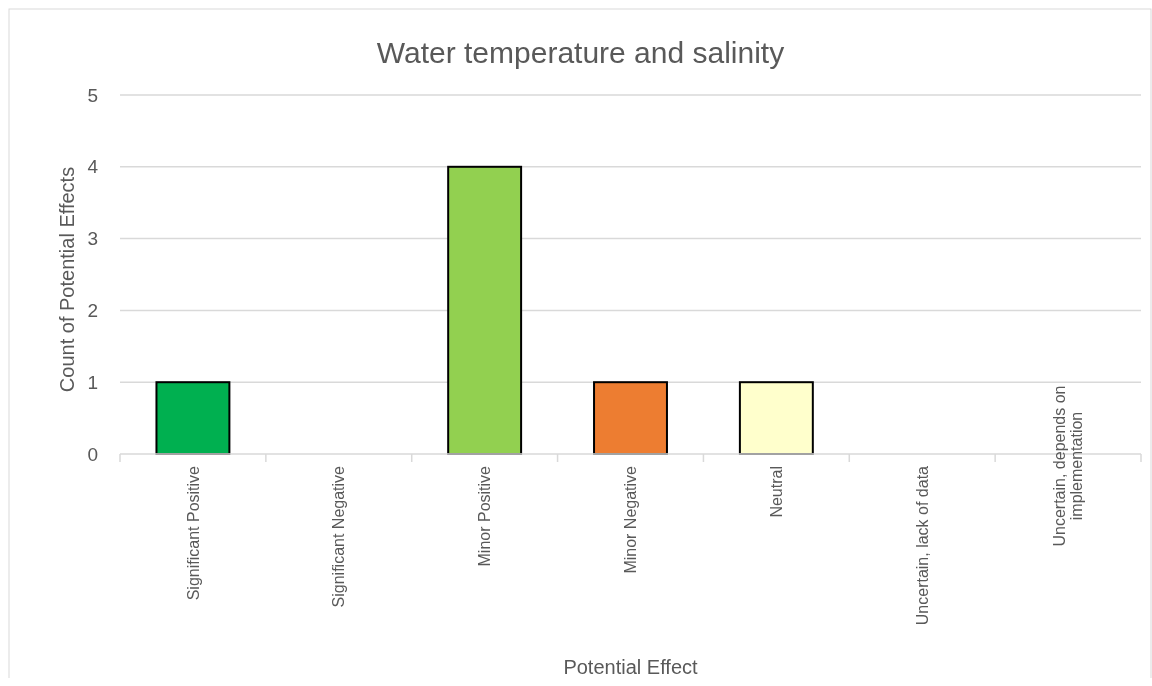 The height and width of the screenshot is (686, 1152). What do you see at coordinates (92, 95) in the screenshot?
I see `y-tick-label: 5` at bounding box center [92, 95].